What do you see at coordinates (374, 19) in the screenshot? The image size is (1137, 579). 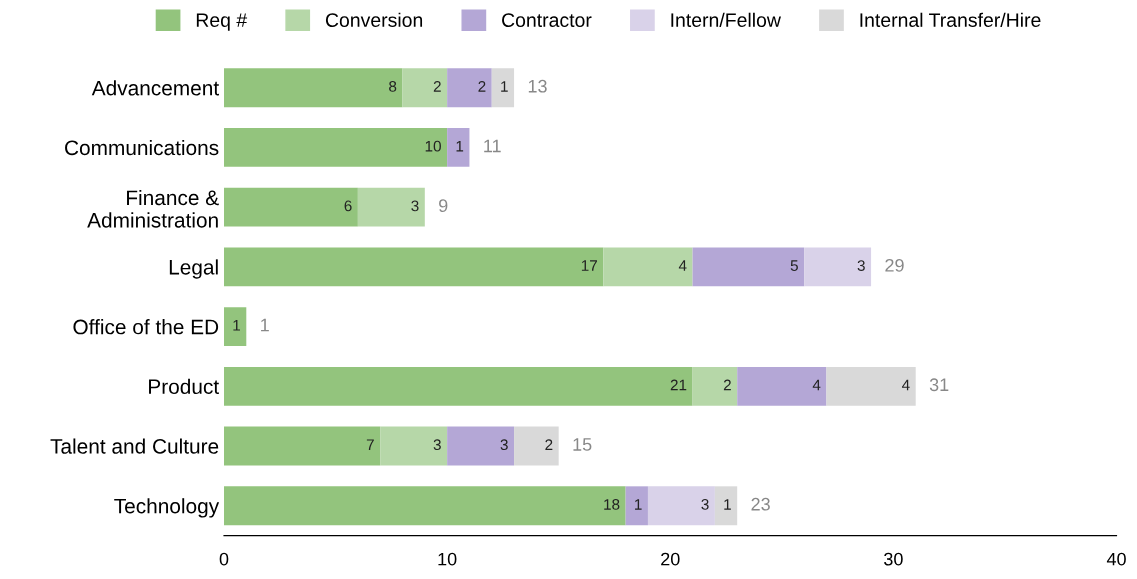 I see `legend-label: Conversion` at bounding box center [374, 19].